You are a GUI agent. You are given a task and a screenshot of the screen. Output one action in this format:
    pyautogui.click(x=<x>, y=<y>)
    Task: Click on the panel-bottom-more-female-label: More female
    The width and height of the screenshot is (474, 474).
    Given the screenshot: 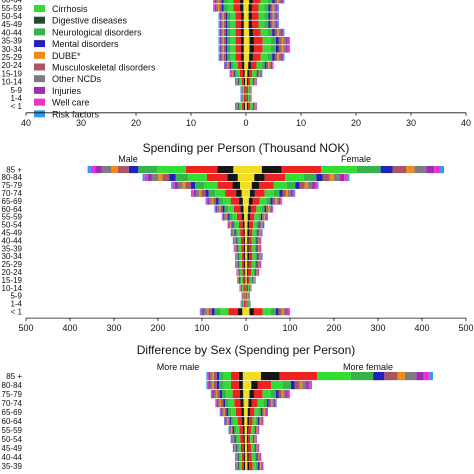 What is the action you would take?
    pyautogui.click(x=368, y=367)
    